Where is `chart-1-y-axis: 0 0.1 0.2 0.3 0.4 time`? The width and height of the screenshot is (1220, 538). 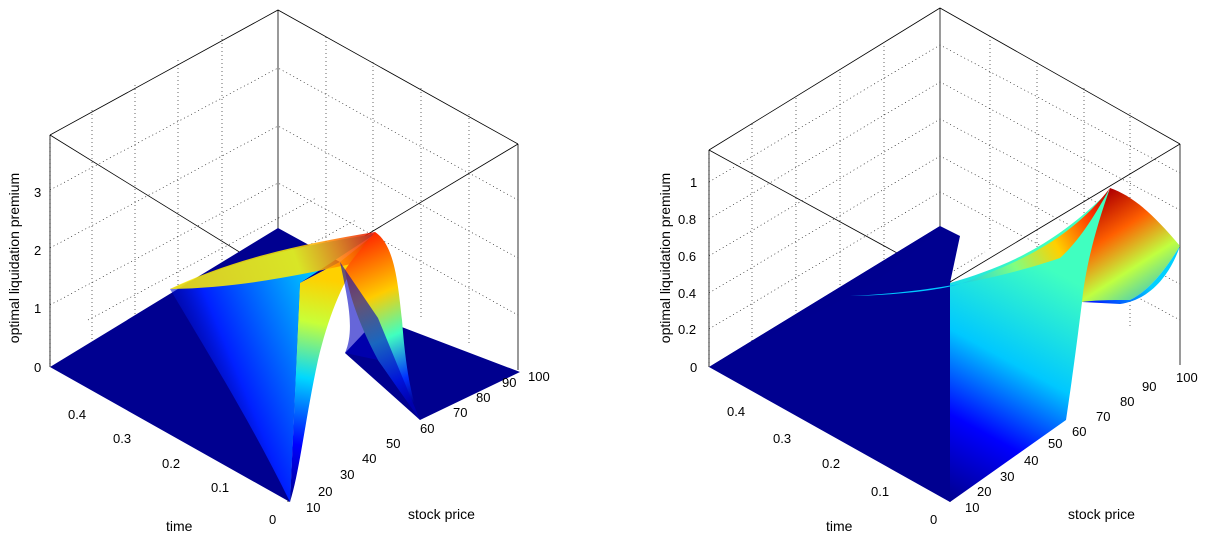 chart-1-y-axis: 0 0.1 0.2 0.3 0.4 time is located at coordinates (172, 470).